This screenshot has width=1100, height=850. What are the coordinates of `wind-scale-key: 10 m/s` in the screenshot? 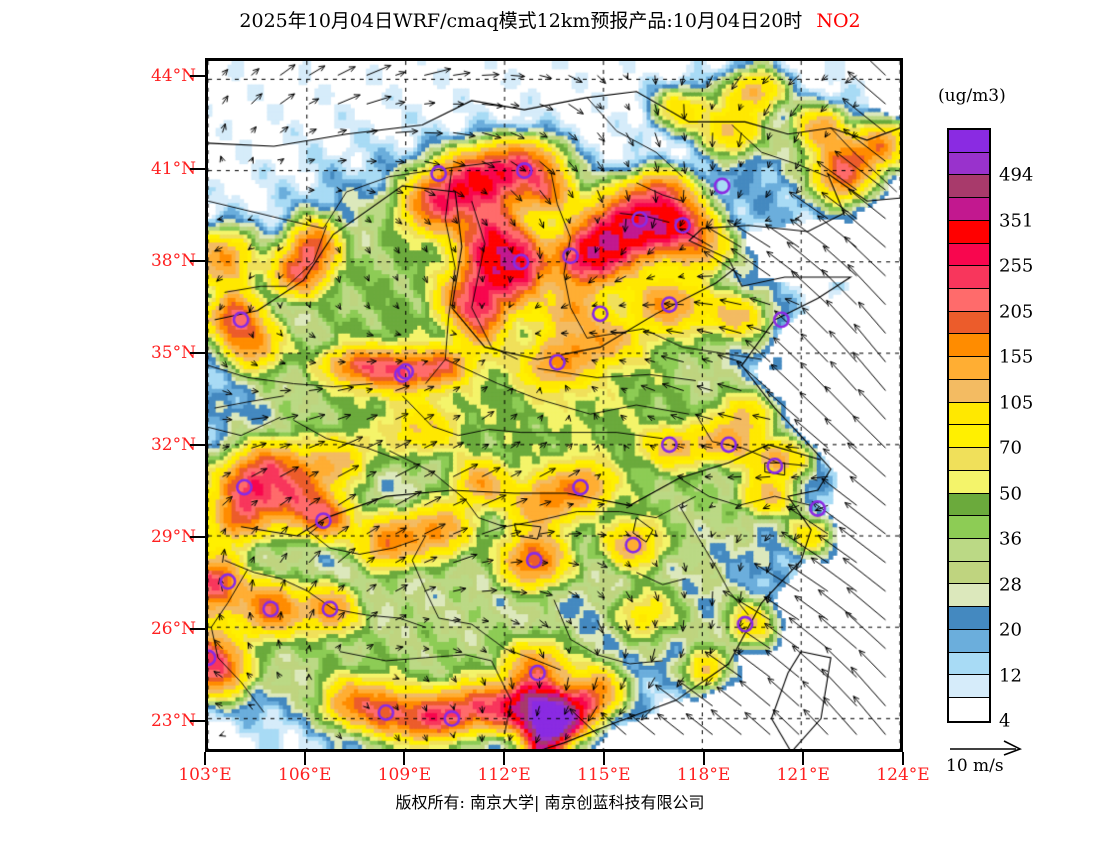 It's located at (1011, 764).